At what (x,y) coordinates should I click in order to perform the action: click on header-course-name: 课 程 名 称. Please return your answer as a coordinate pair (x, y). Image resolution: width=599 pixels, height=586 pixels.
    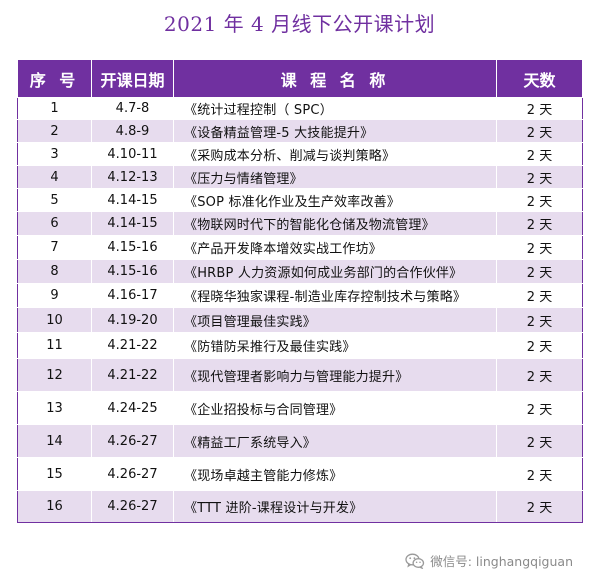
    Looking at the image, I should click on (335, 78).